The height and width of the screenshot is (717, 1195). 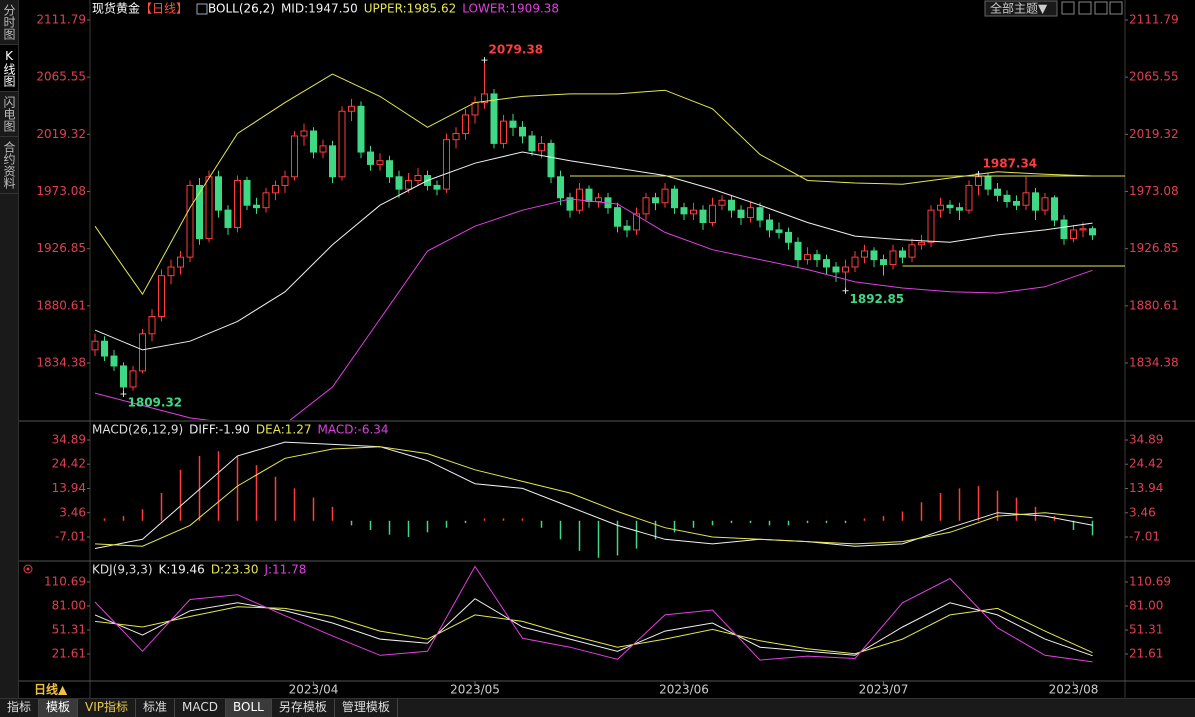 What do you see at coordinates (475, 690) in the screenshot?
I see `x-tick-label: 2023/05` at bounding box center [475, 690].